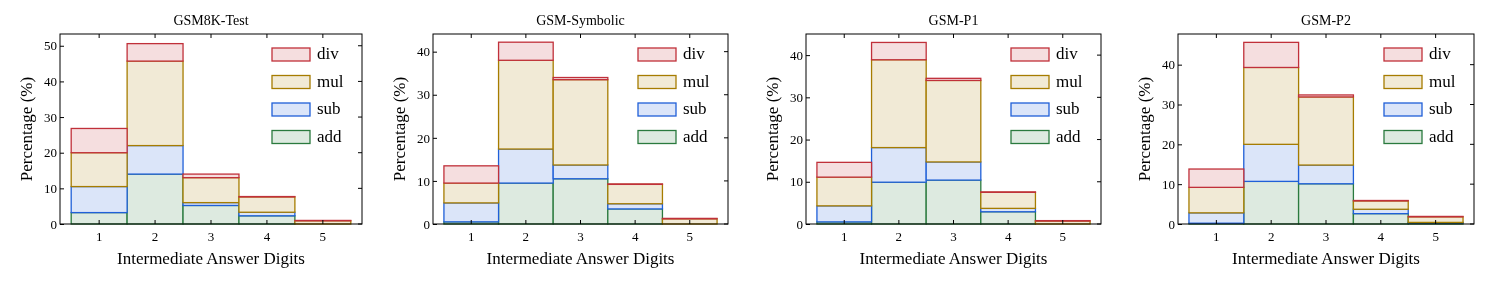 The height and width of the screenshot is (281, 1495). What do you see at coordinates (50, 46) in the screenshot?
I see `y-tick-label: 50` at bounding box center [50, 46].